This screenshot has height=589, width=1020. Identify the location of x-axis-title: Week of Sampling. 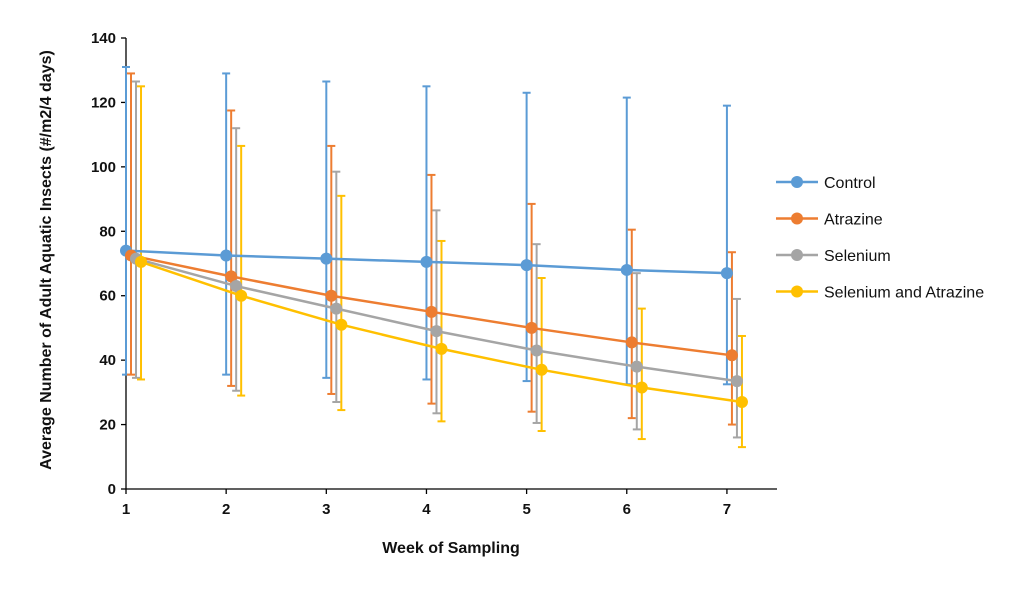
(451, 548).